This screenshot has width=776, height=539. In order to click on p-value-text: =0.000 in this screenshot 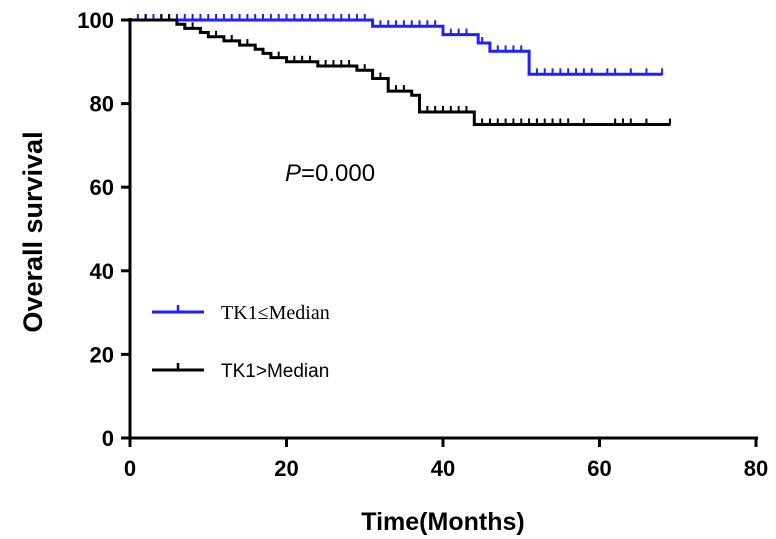, I will do `click(338, 173)`.